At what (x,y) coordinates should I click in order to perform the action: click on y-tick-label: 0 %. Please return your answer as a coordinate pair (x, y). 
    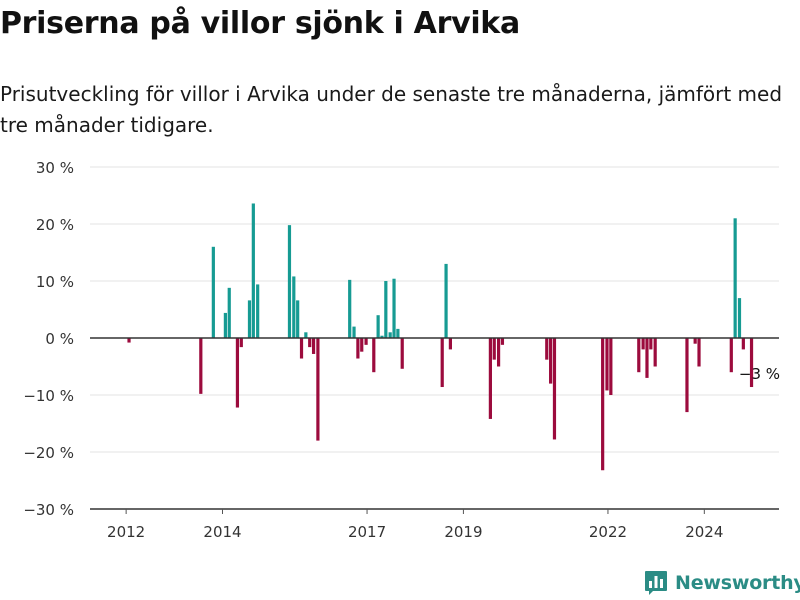
    Looking at the image, I should click on (59, 339).